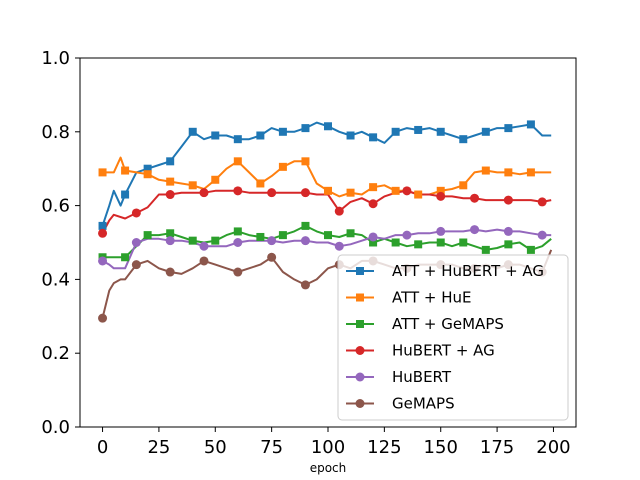  I want to click on x-tick-label: 75, so click(271, 447).